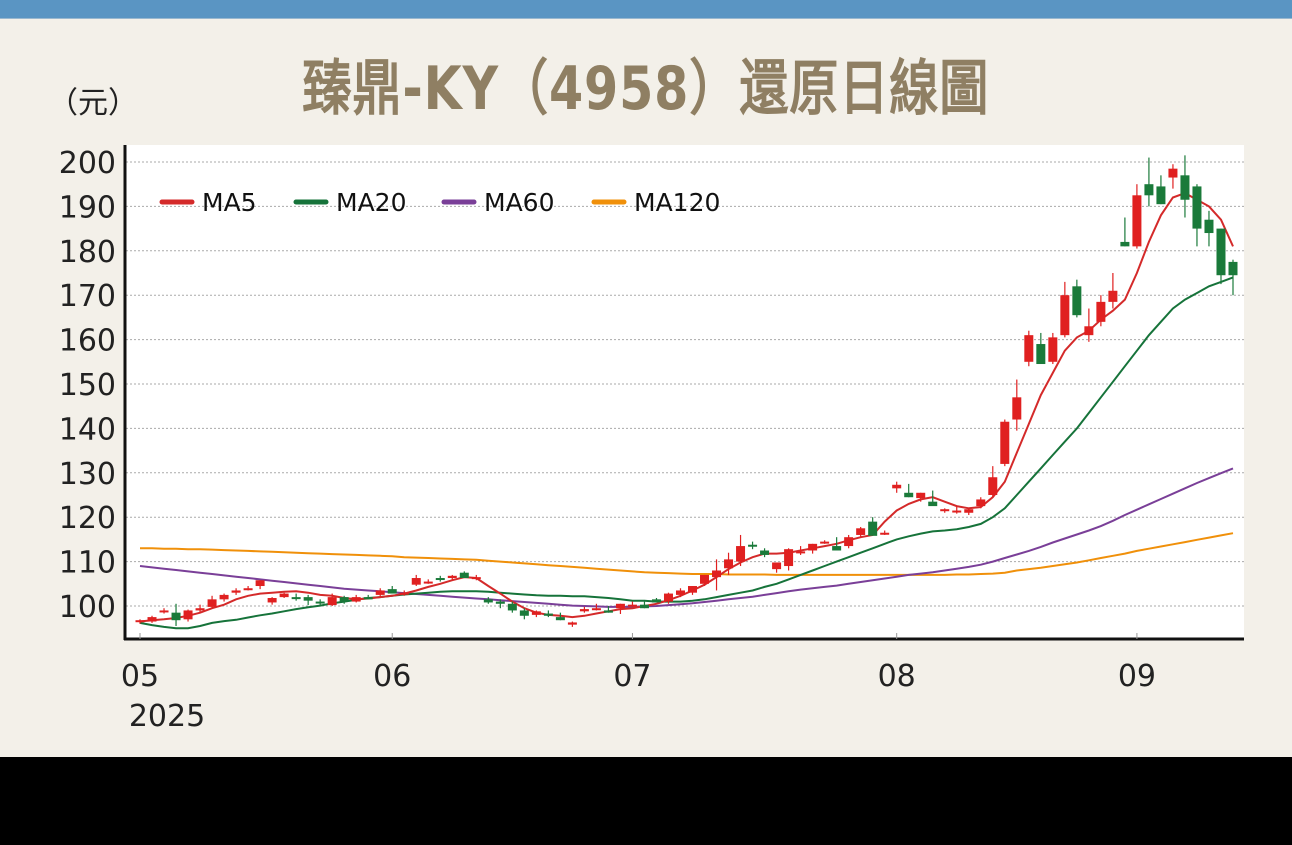 This screenshot has height=845, width=1292. I want to click on legend-label: MA60, so click(519, 202).